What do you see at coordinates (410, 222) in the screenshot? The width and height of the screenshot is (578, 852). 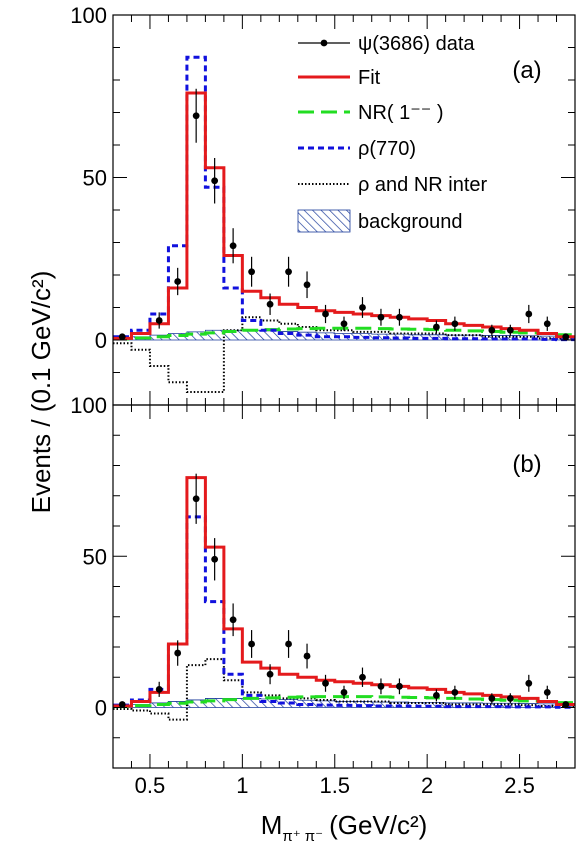 I see `legend-label-background: background` at bounding box center [410, 222].